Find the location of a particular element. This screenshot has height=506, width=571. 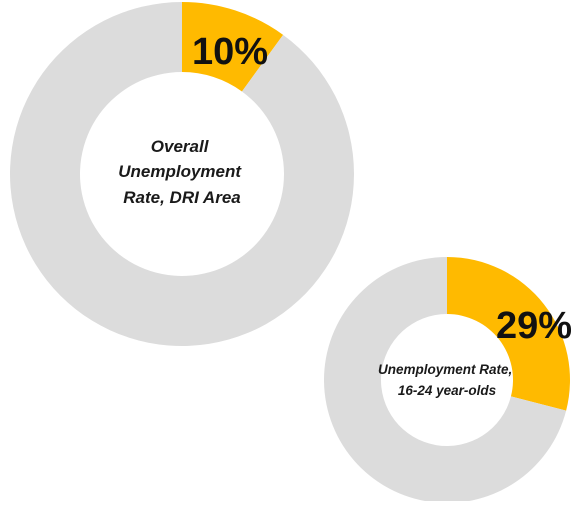

donut-youth-value-label: 29% is located at coordinates (533, 326).